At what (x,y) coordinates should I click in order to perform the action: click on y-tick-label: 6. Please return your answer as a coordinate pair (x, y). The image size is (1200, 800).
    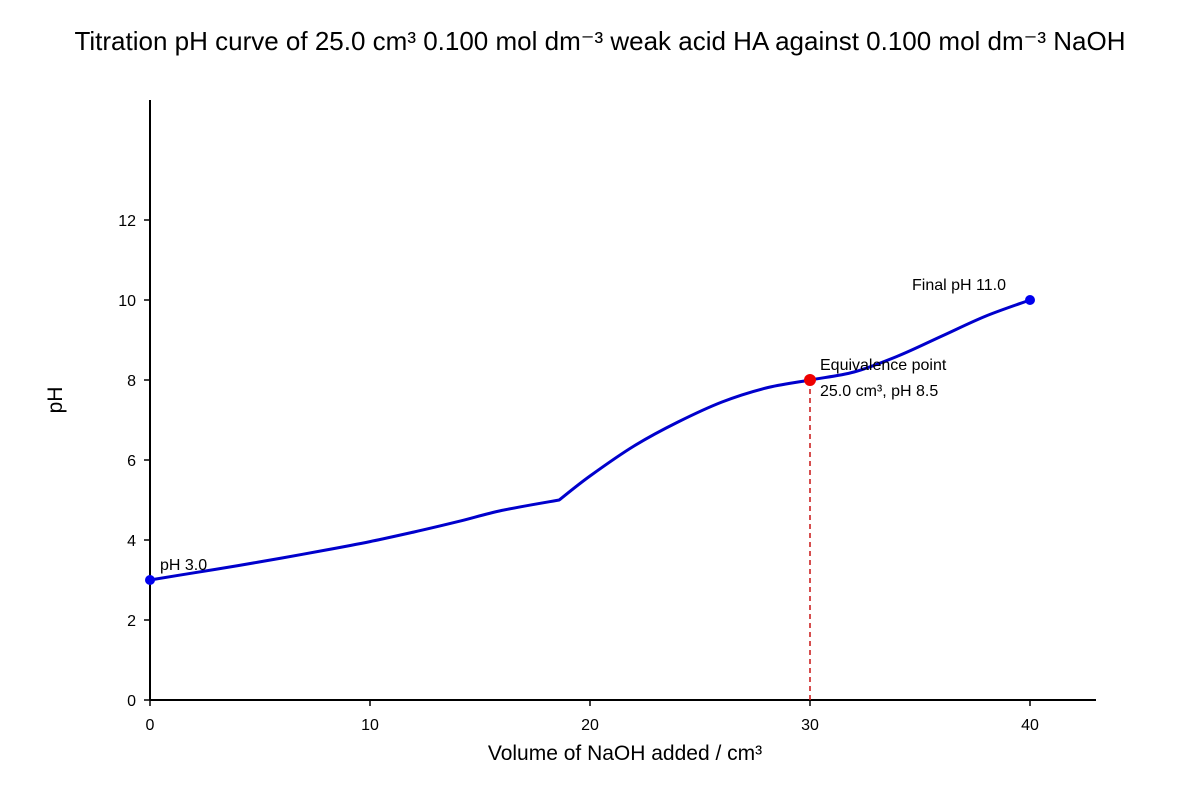
    Looking at the image, I should click on (131, 461).